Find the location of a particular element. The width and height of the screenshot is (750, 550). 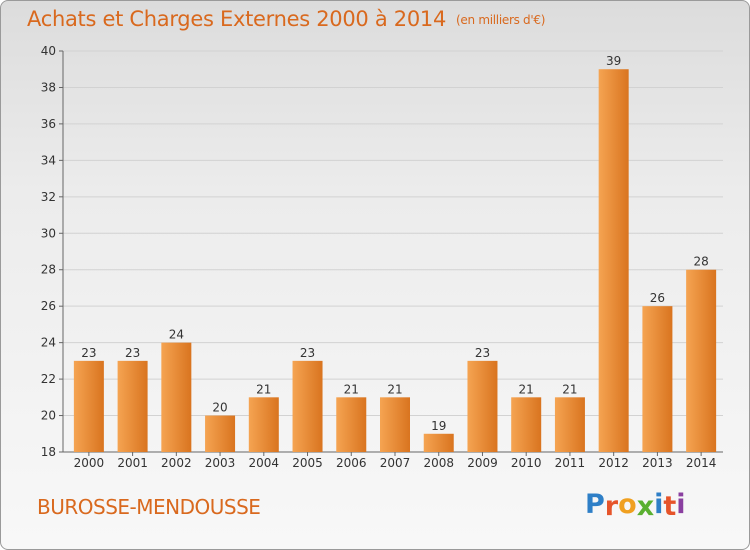

x-tick-label: 2006 is located at coordinates (351, 463).